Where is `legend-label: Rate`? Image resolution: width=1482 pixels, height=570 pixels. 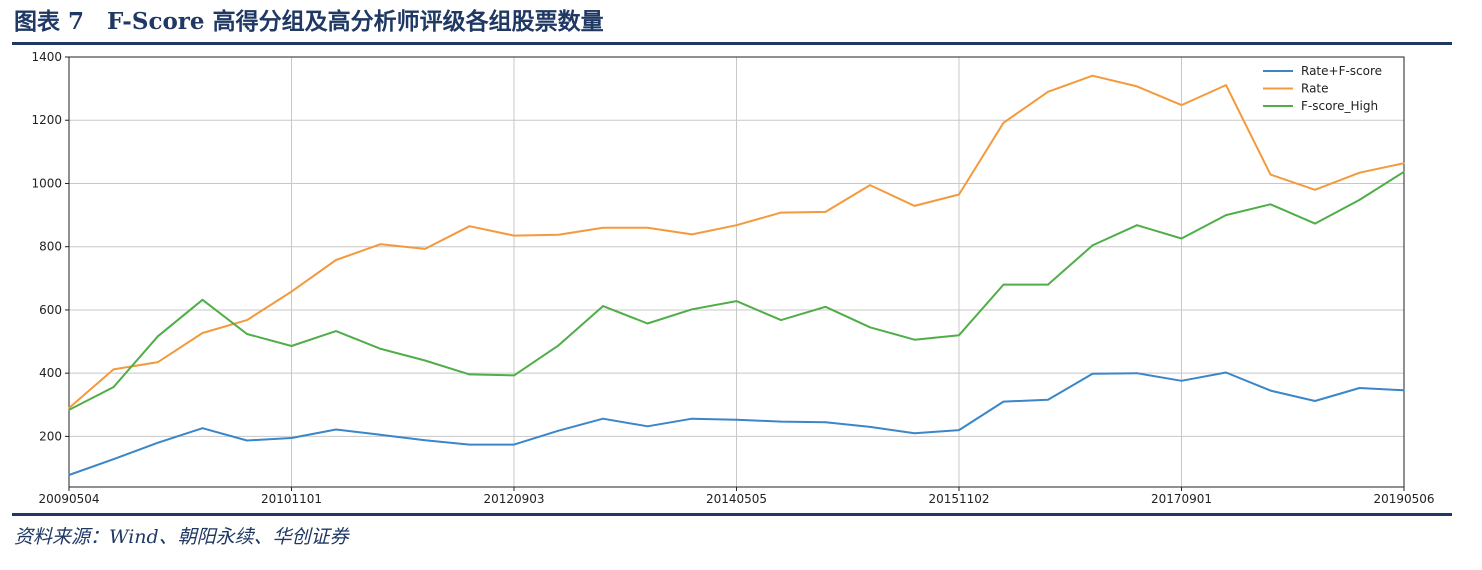 legend-label: Rate is located at coordinates (1315, 89).